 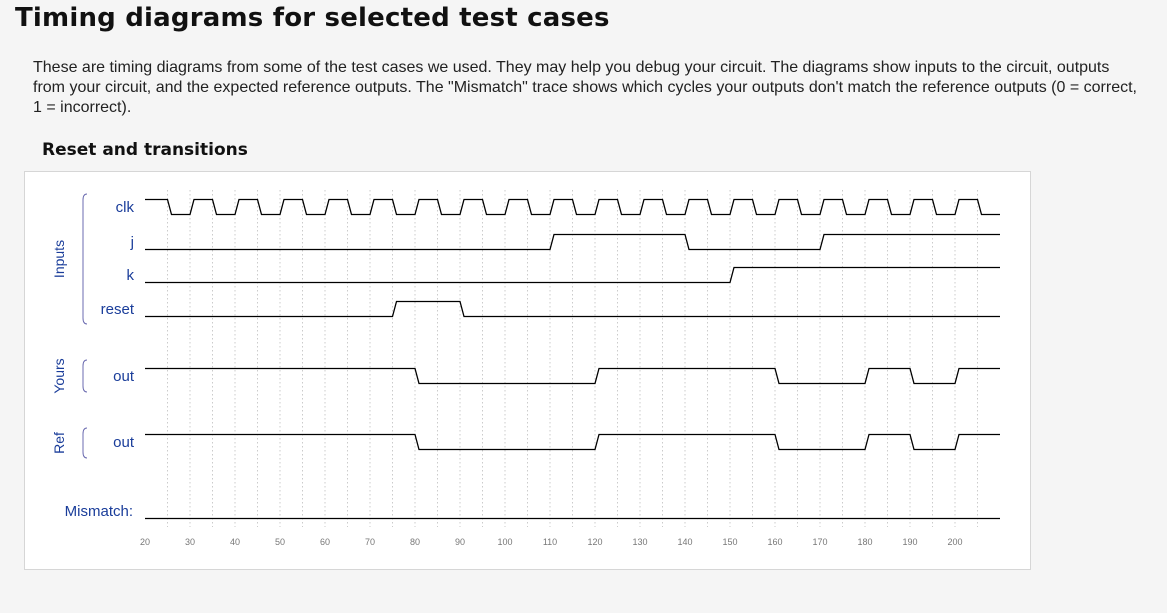 I want to click on tick-label: 170, so click(x=819, y=542).